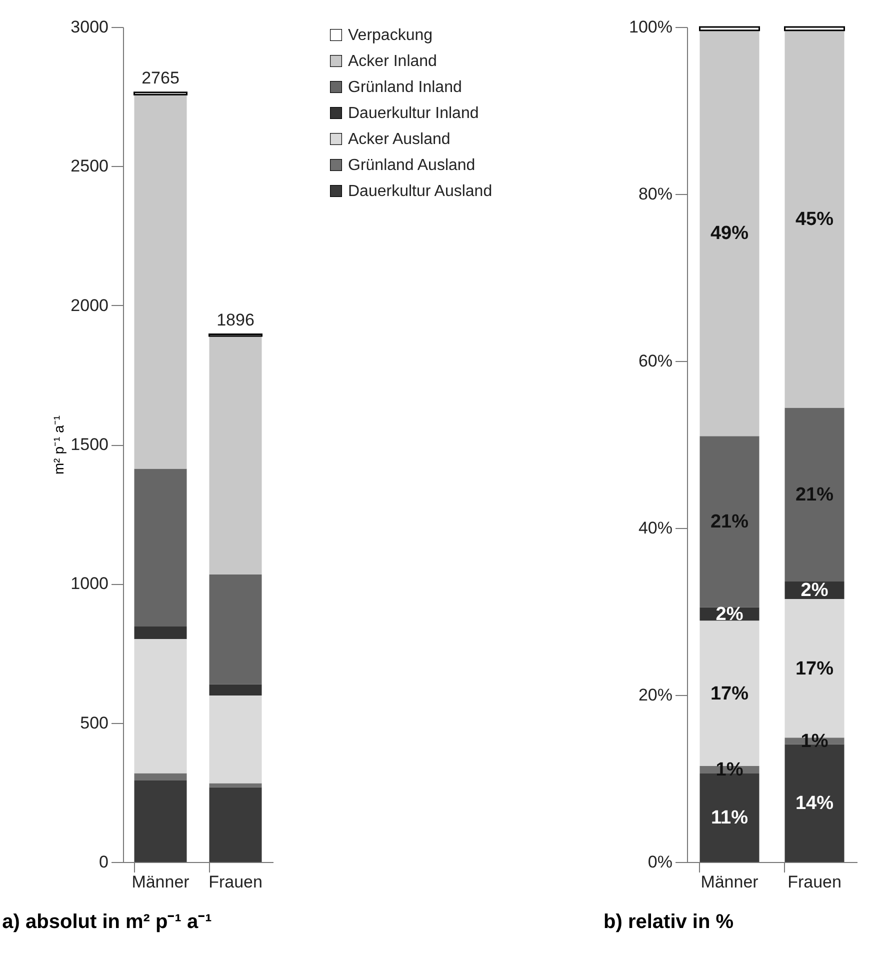  Describe the element at coordinates (89, 27) in the screenshot. I see `y-tick-label: 3000` at that location.